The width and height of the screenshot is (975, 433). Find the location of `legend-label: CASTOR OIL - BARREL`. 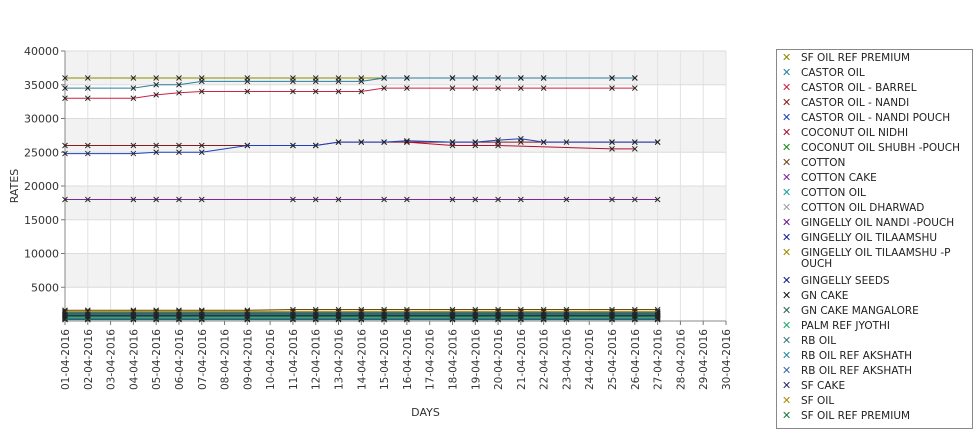

legend-label: CASTOR OIL - BARREL is located at coordinates (859, 88).